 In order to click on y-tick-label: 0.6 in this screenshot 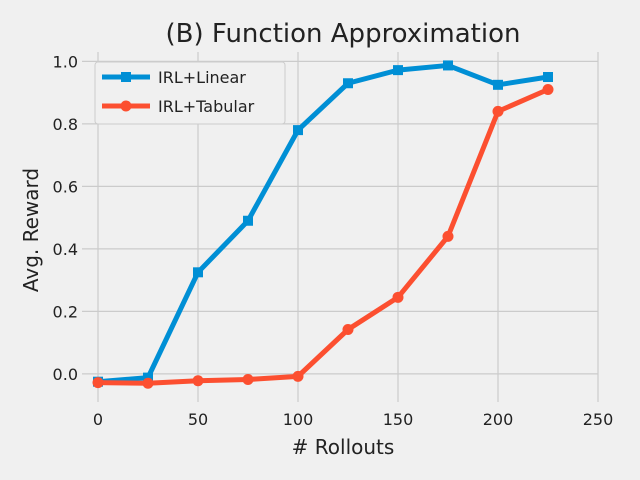, I will do `click(65, 186)`.